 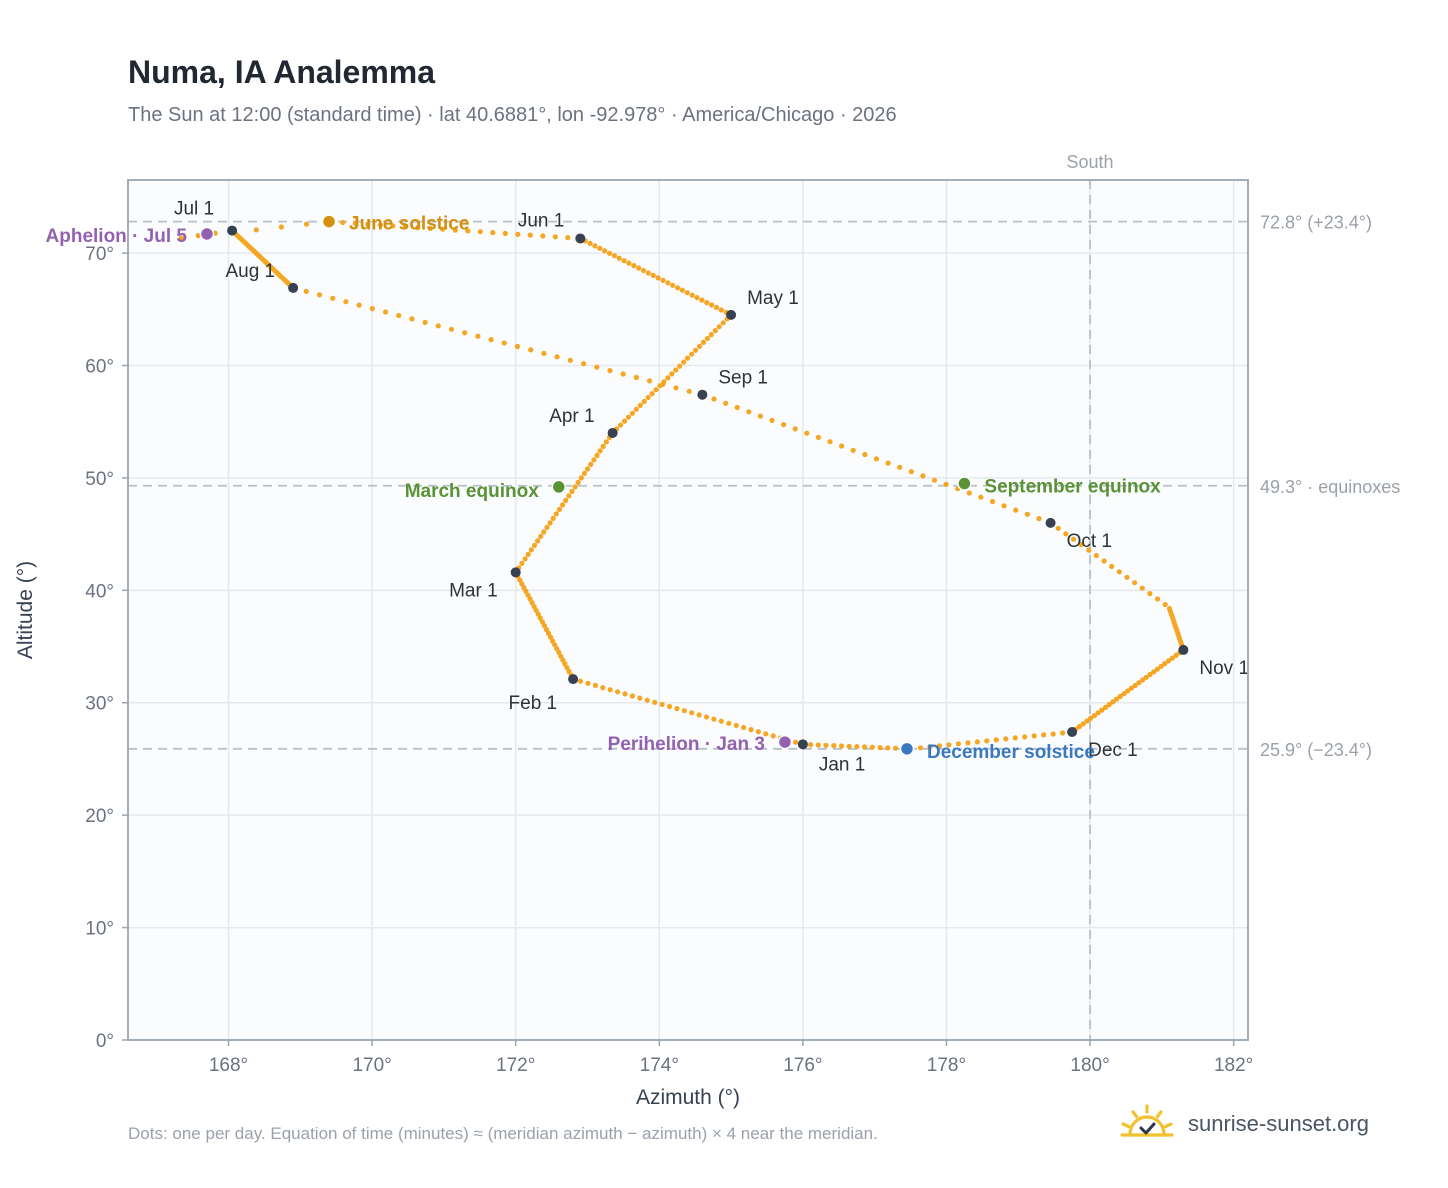 What do you see at coordinates (99, 591) in the screenshot?
I see `y-tick-label: 40°` at bounding box center [99, 591].